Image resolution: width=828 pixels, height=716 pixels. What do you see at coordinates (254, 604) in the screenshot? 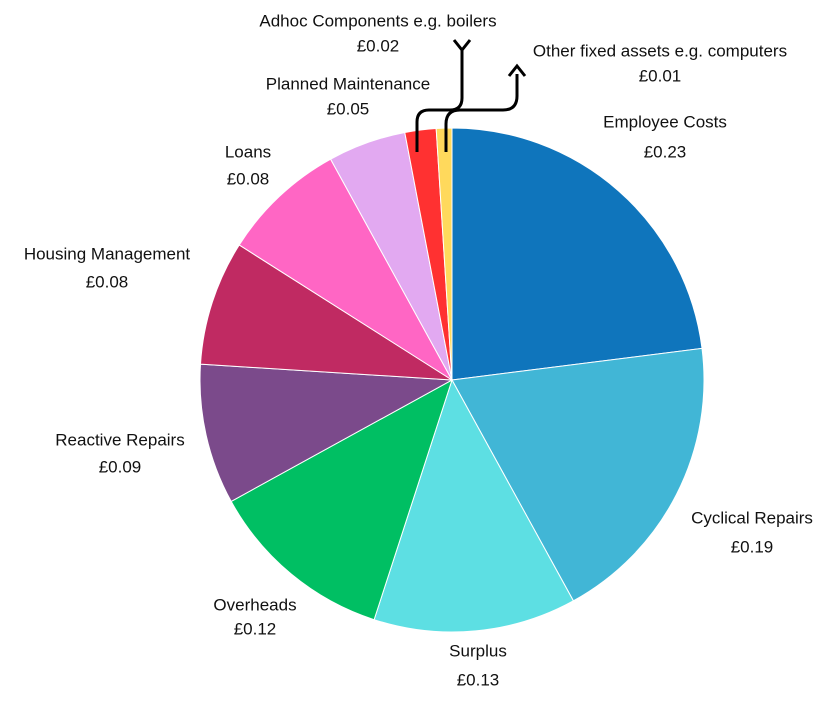
I see `slice-label: Overheads` at bounding box center [254, 604].